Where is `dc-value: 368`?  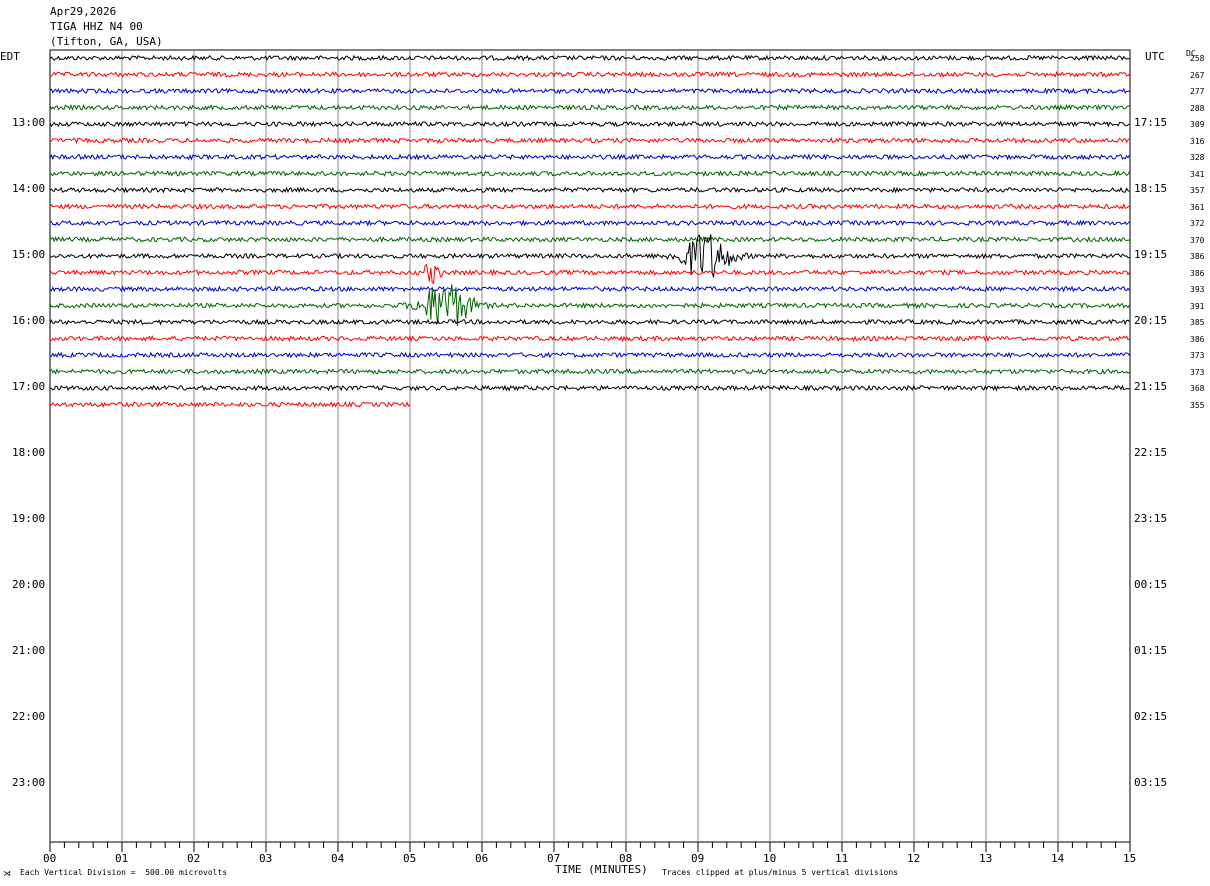 dc-value: 368 is located at coordinates (1197, 388).